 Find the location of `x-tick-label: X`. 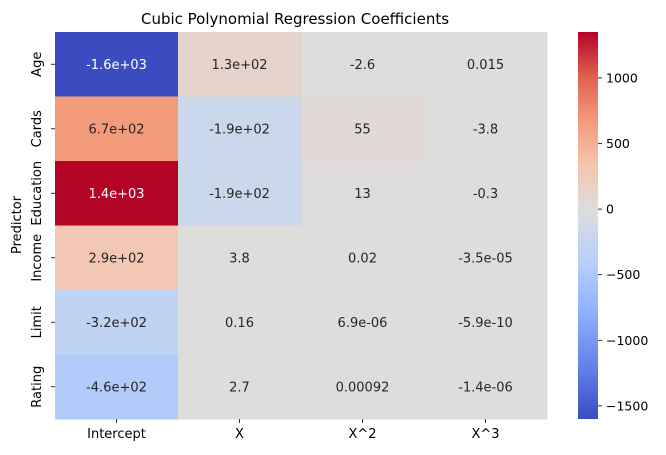

x-tick-label: X is located at coordinates (239, 434).